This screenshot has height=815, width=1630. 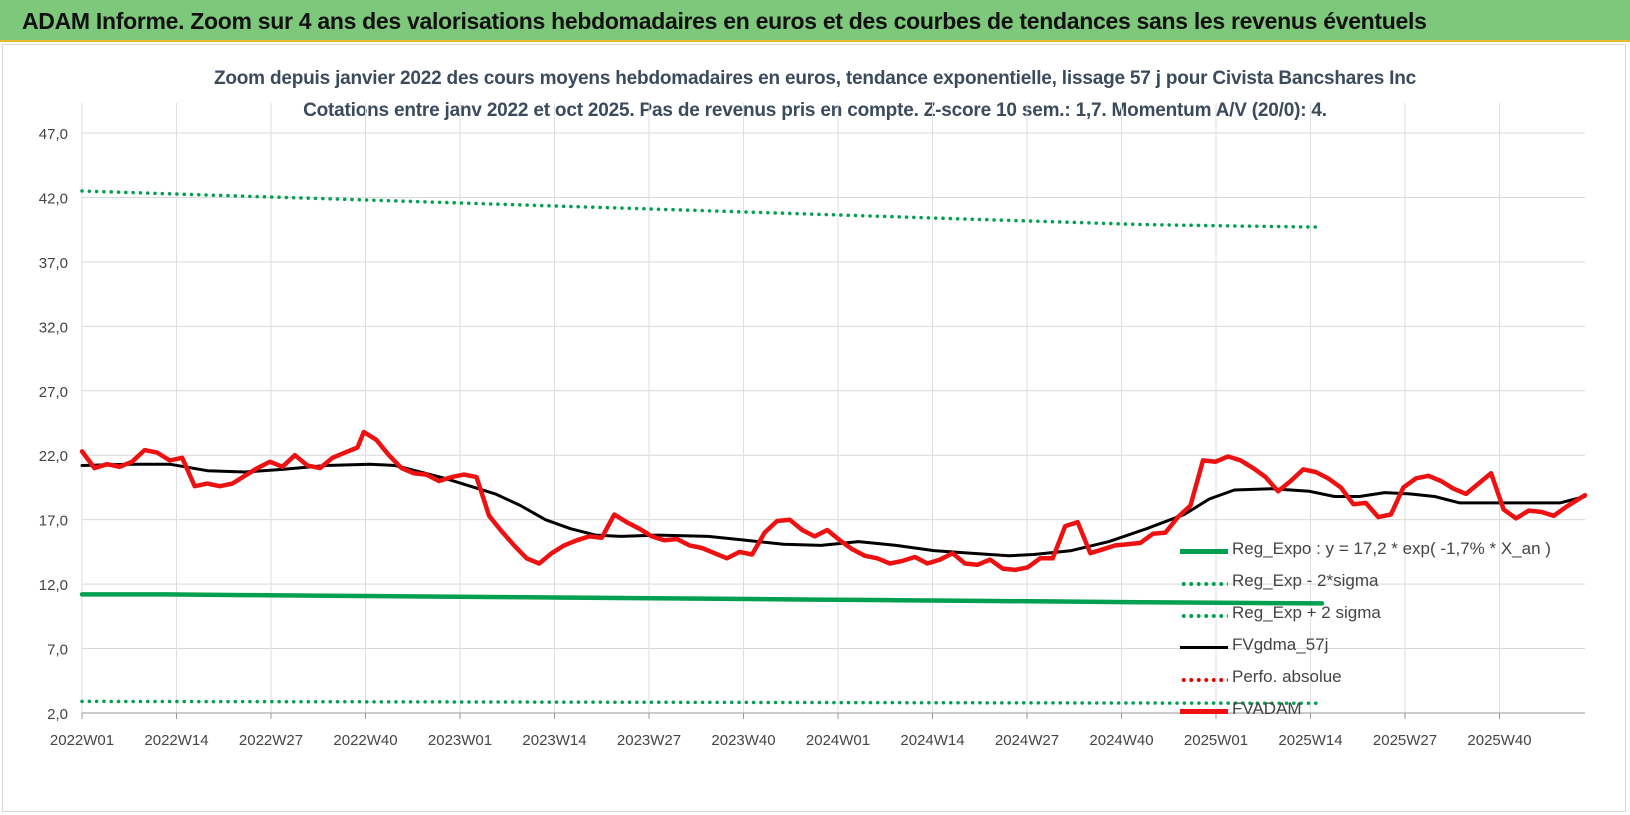 I want to click on legend-item: Perfo. absolue, so click(x=1380, y=680).